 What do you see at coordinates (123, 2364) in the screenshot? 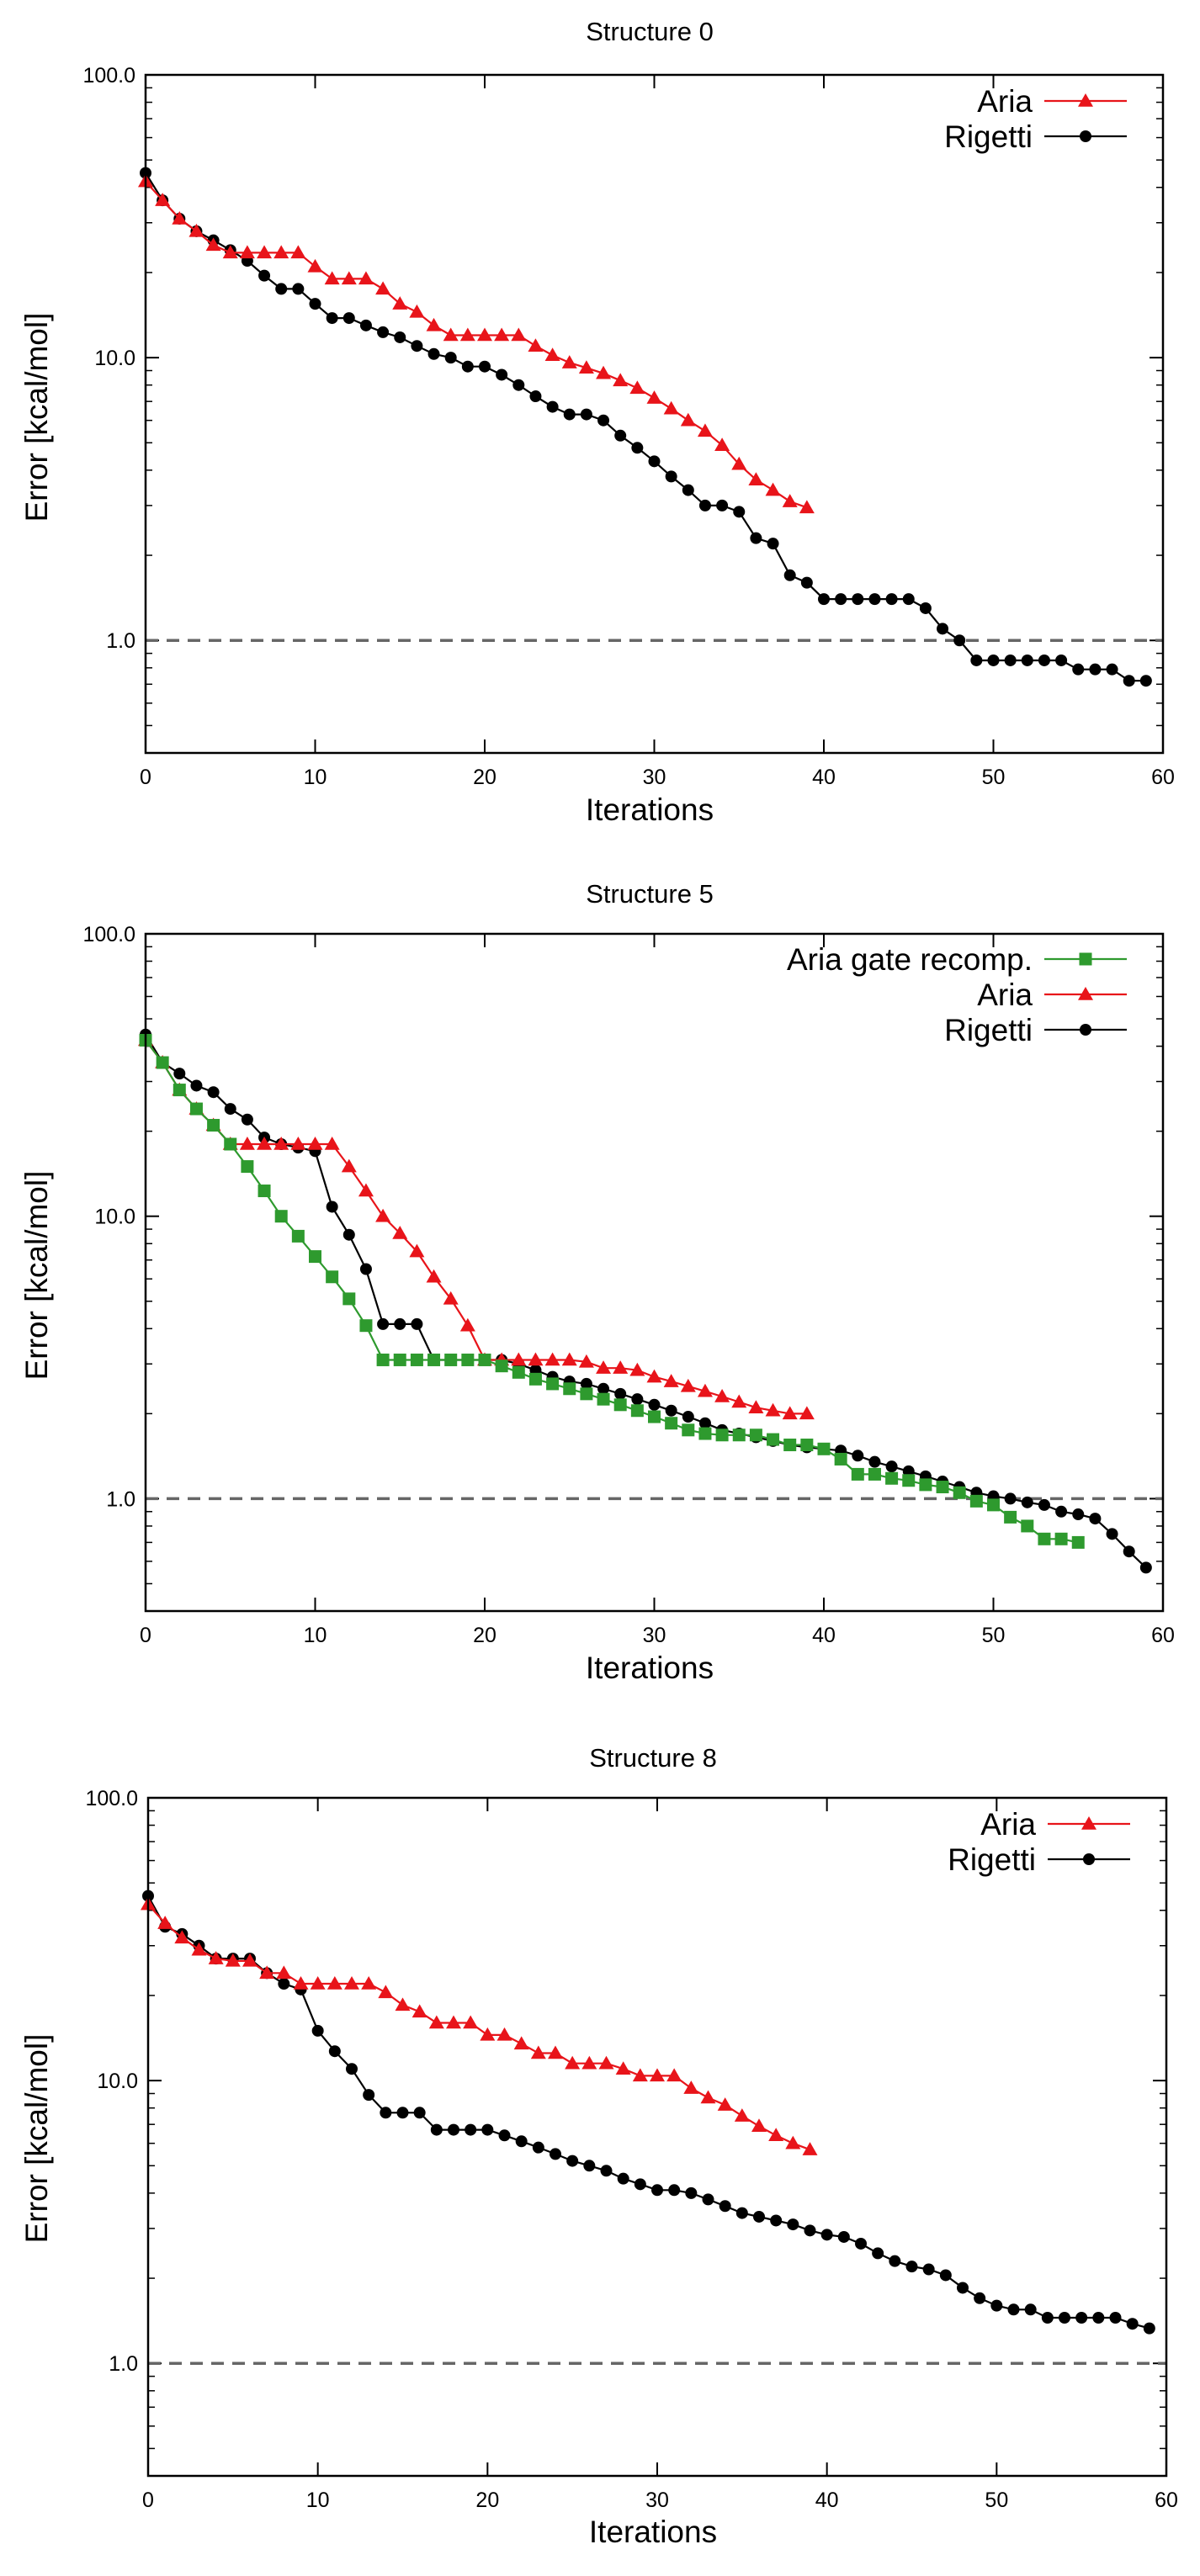
I see `y-tick-label: 1.0` at bounding box center [123, 2364].